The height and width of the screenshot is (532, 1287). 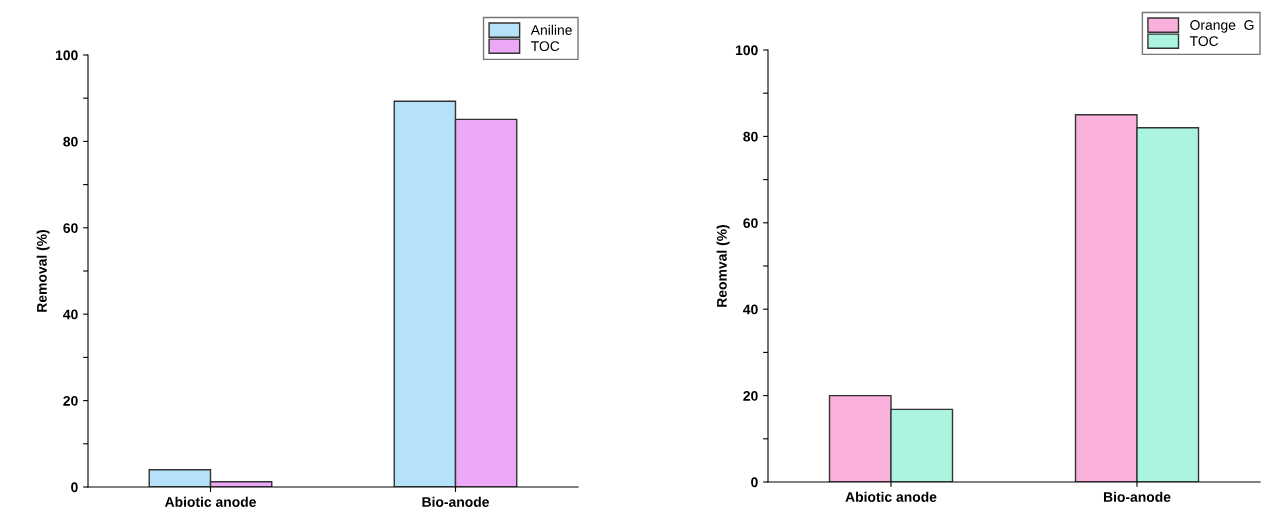 What do you see at coordinates (43, 271) in the screenshot?
I see `y-axis-title: Removal (%)` at bounding box center [43, 271].